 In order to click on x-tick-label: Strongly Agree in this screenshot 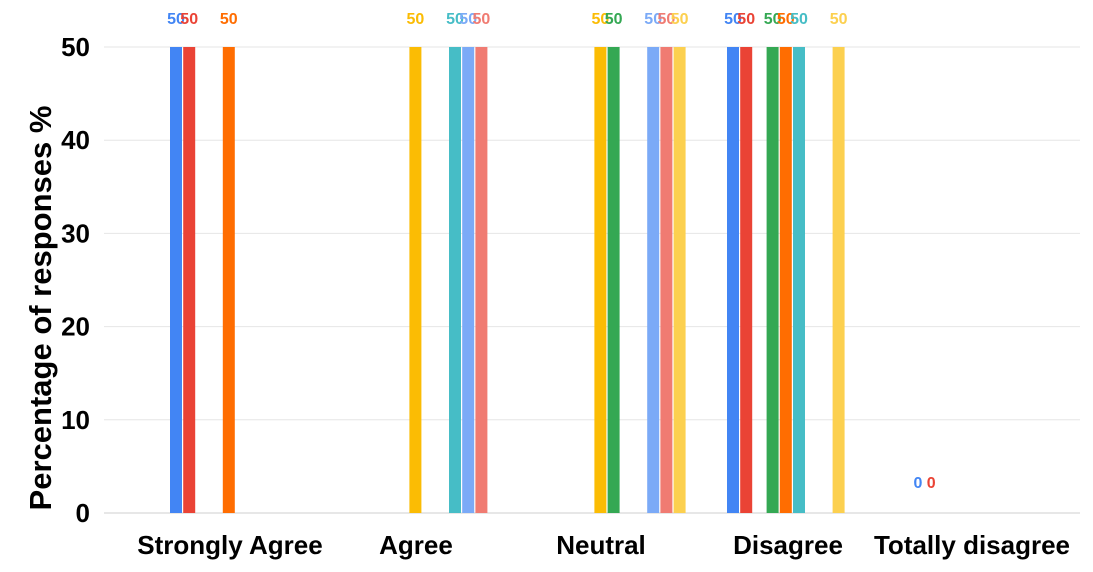, I will do `click(229, 545)`.